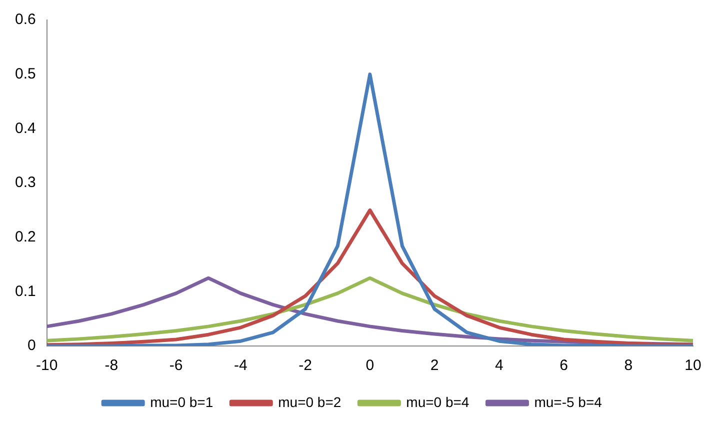  Describe the element at coordinates (499, 365) in the screenshot. I see `x-tick-label: 4` at that location.